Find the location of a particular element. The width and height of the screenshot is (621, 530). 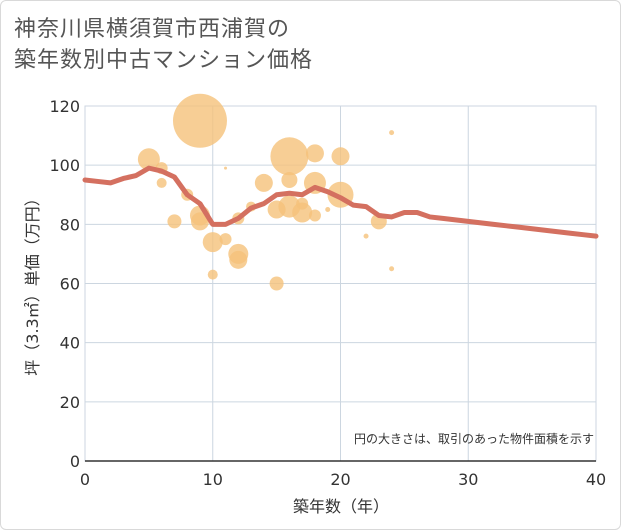

x-tick-label: 0 is located at coordinates (85, 479).